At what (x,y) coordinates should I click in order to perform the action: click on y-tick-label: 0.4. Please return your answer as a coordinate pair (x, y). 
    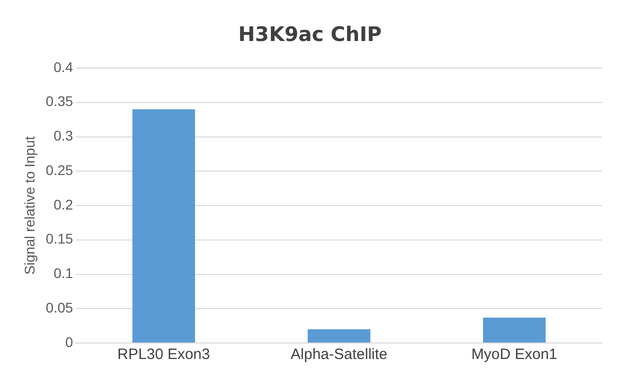
    Looking at the image, I should click on (64, 66).